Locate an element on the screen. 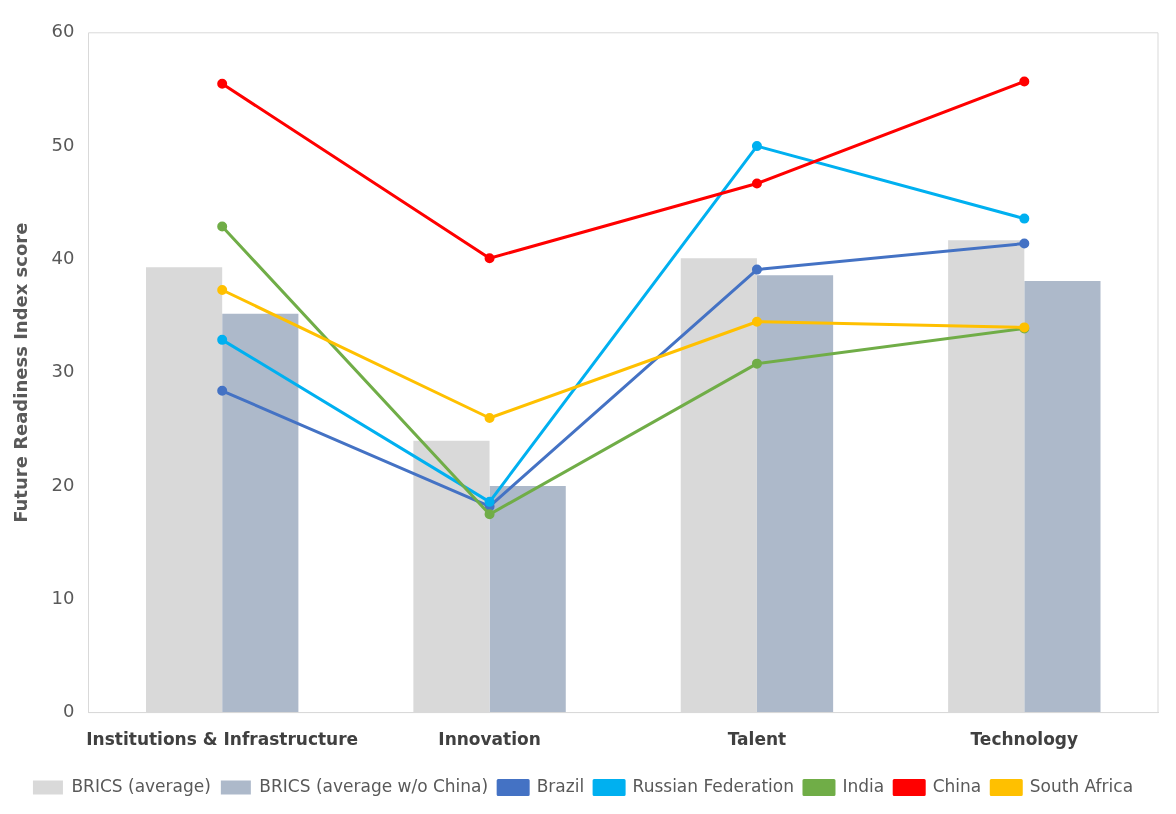 The image size is (1176, 814). x-tick-label: Innovation is located at coordinates (489, 739).